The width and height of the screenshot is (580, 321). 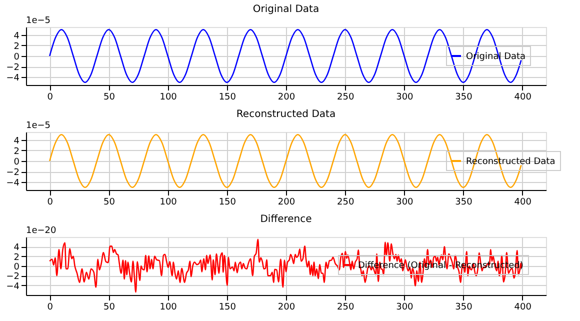 I want to click on text: 1e−20, so click(x=41, y=231).